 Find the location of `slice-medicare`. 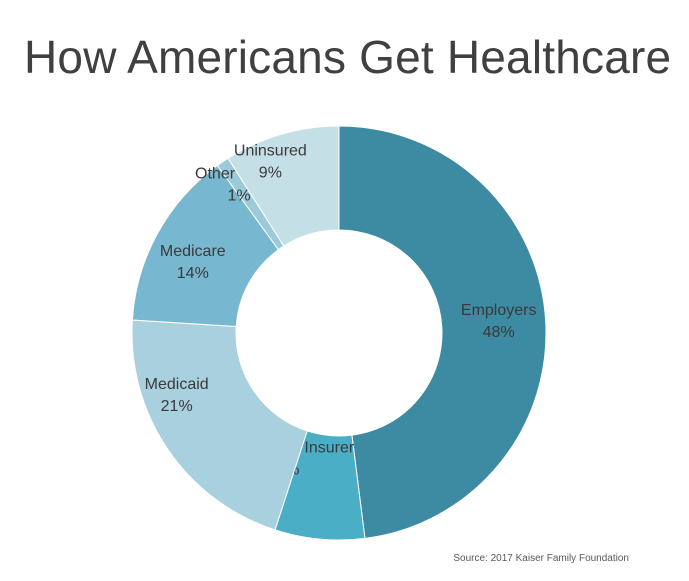

slice-medicare is located at coordinates (205, 246).